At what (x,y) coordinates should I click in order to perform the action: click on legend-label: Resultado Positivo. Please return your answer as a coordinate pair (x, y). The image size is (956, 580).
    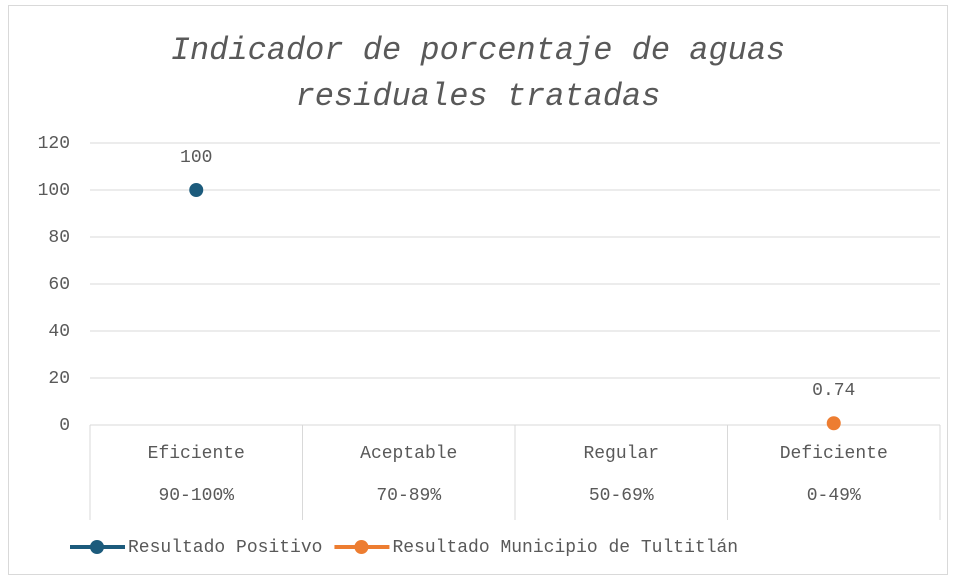
    Looking at the image, I should click on (225, 548).